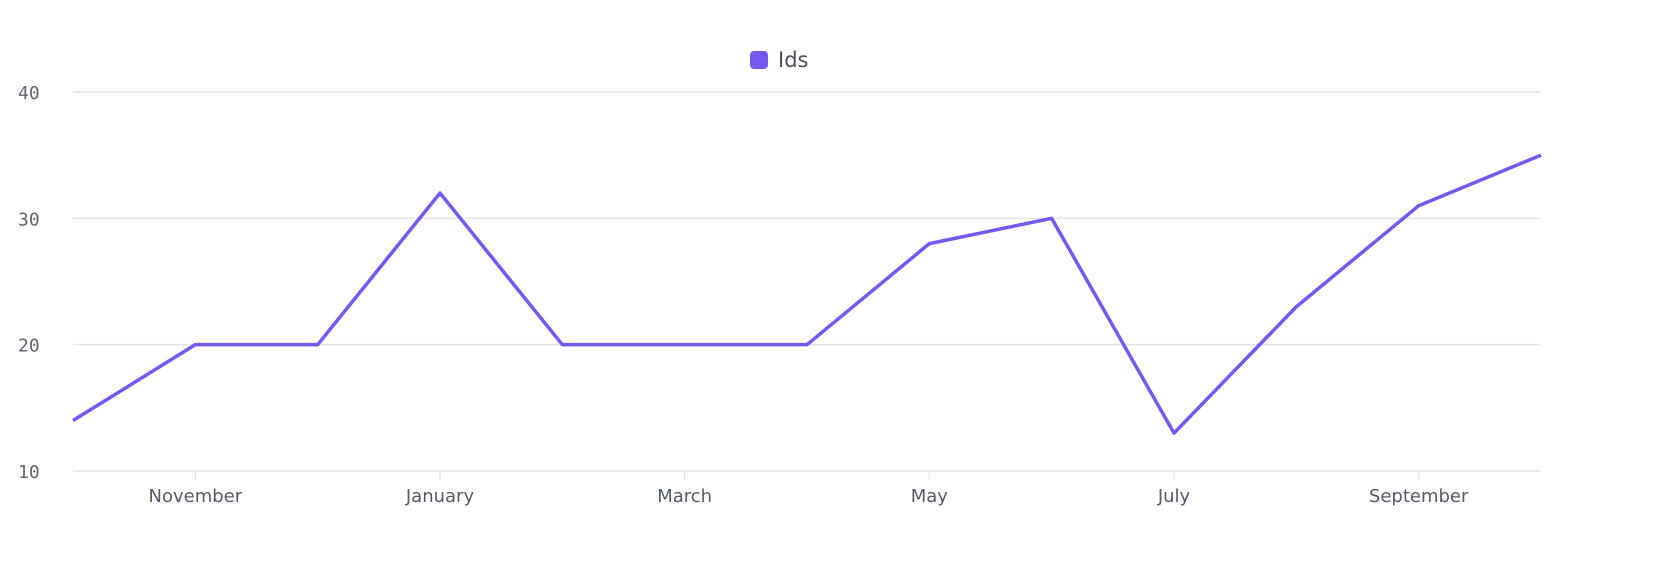 The width and height of the screenshot is (1656, 564). I want to click on legend-label: Ids, so click(793, 60).